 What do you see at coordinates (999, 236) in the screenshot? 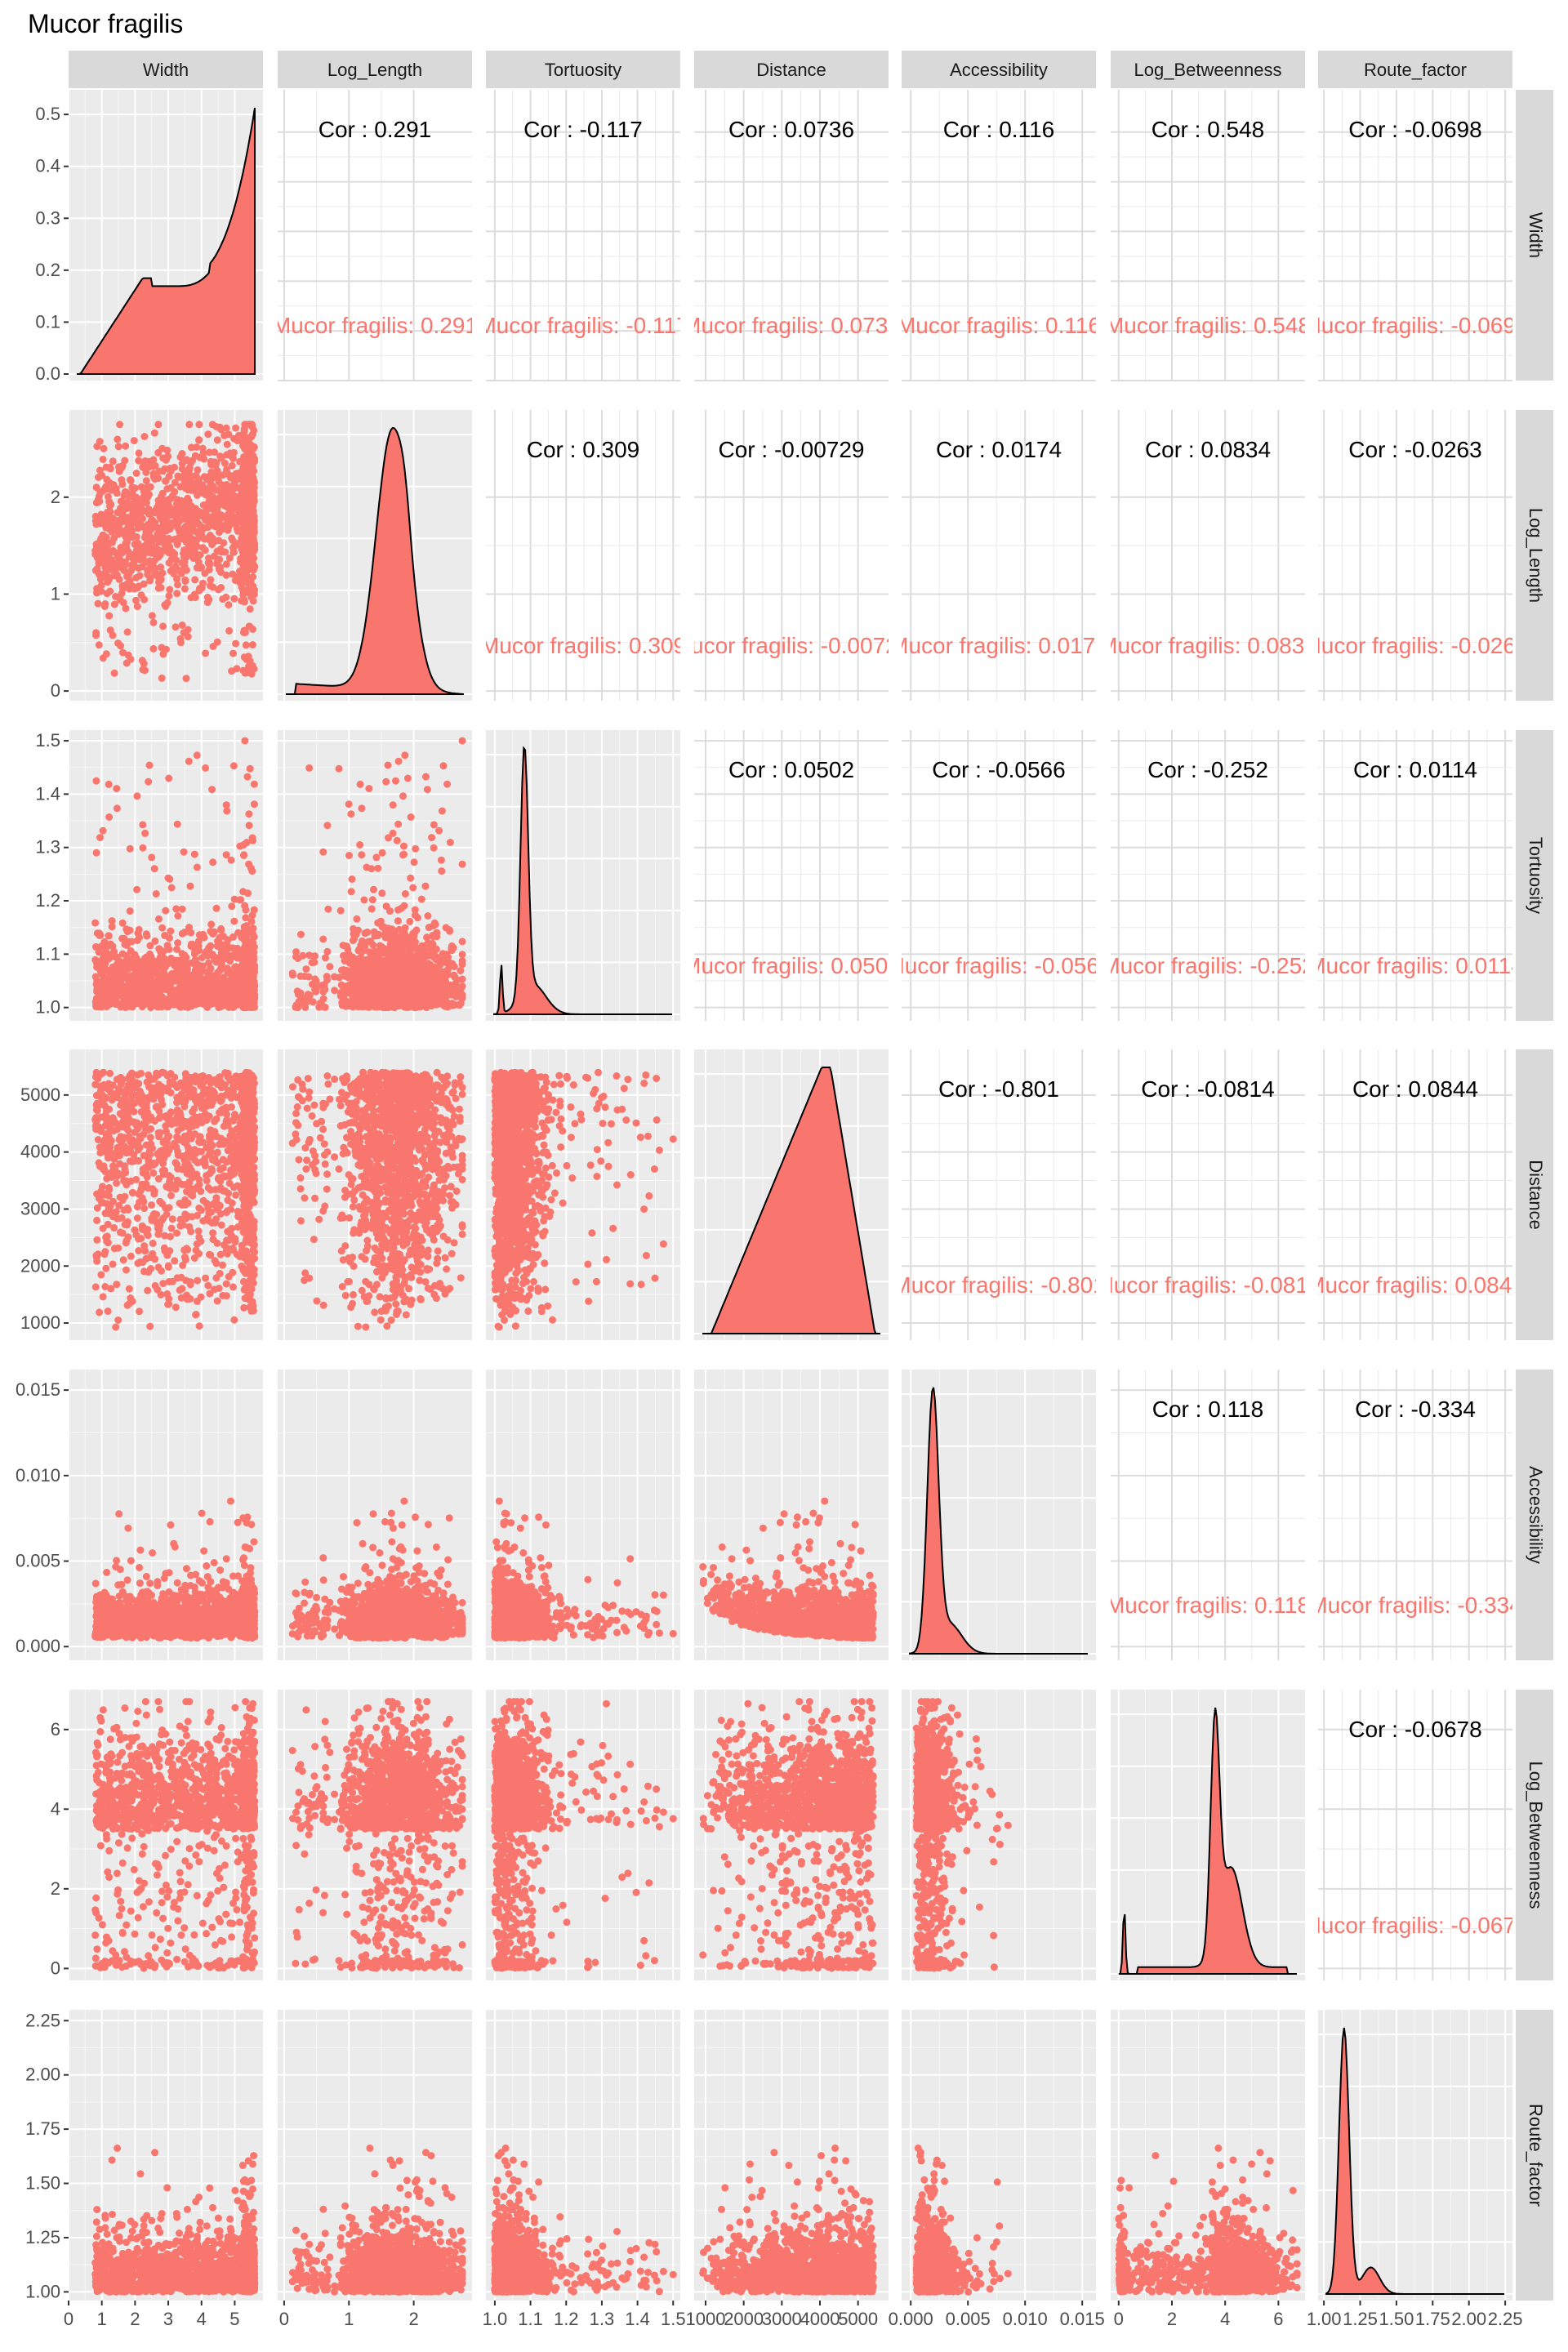
I see `grid-width-accessibility` at bounding box center [999, 236].